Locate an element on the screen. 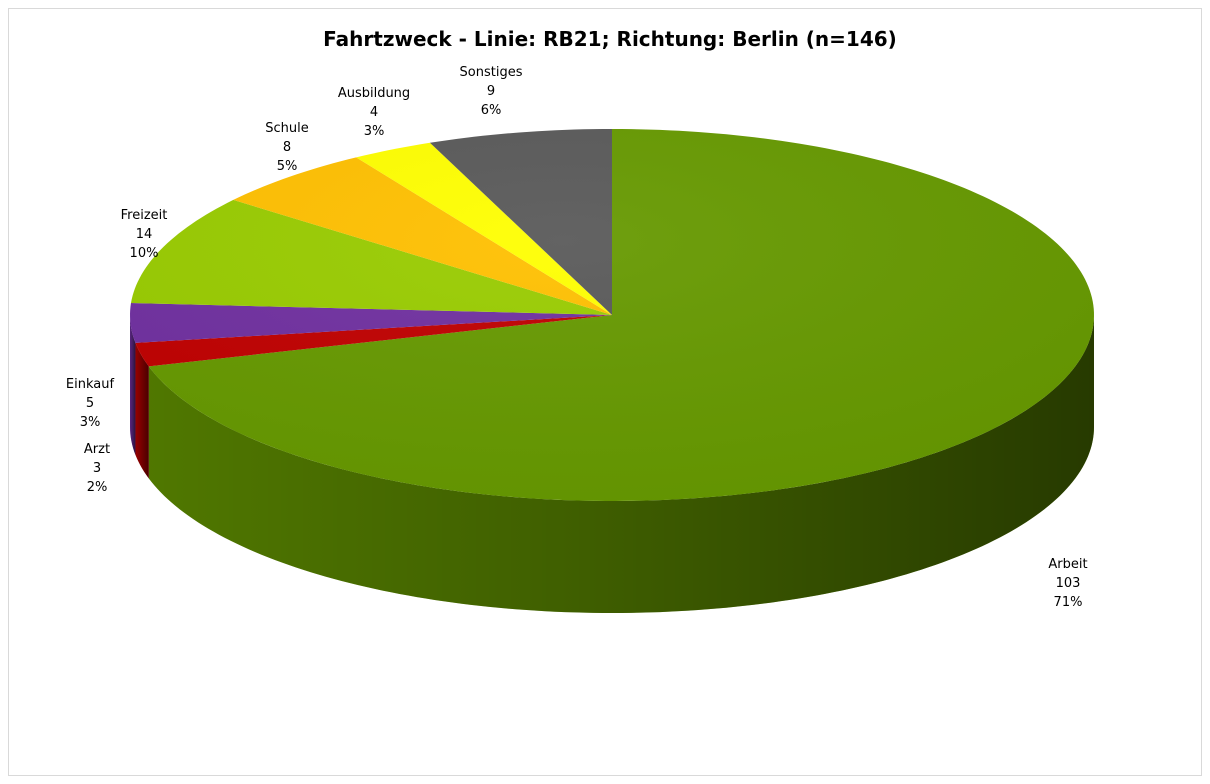 The width and height of the screenshot is (1210, 784). data-label-arbeit-value: 103 is located at coordinates (1068, 583).